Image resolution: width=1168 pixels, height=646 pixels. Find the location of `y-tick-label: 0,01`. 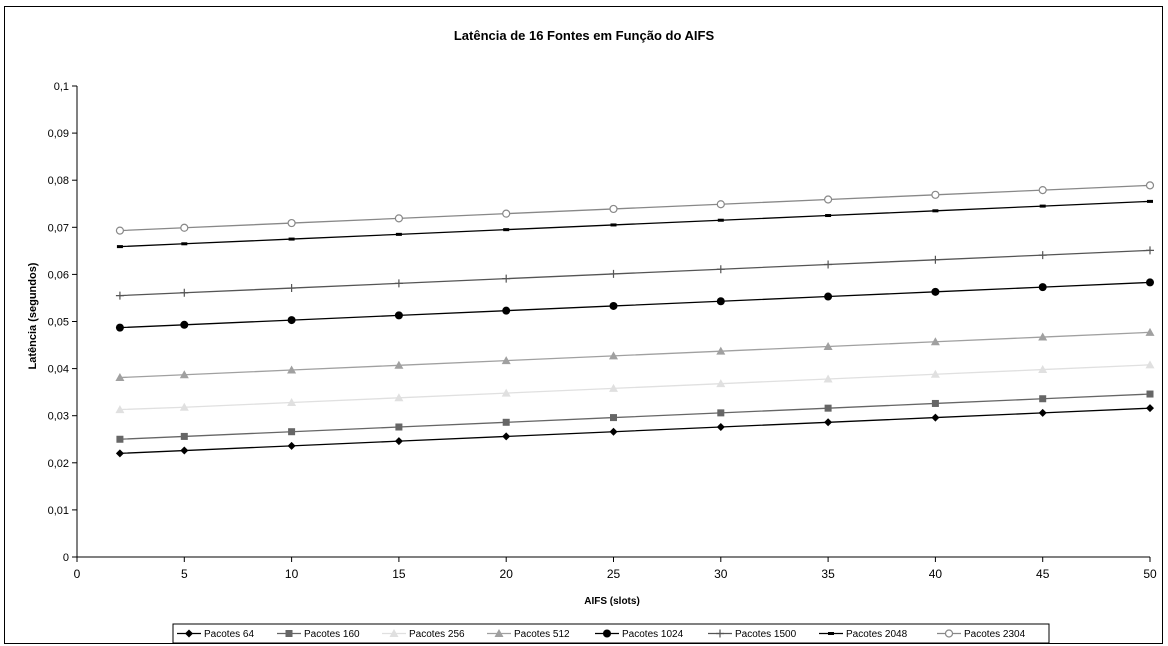

y-tick-label: 0,01 is located at coordinates (58, 511).